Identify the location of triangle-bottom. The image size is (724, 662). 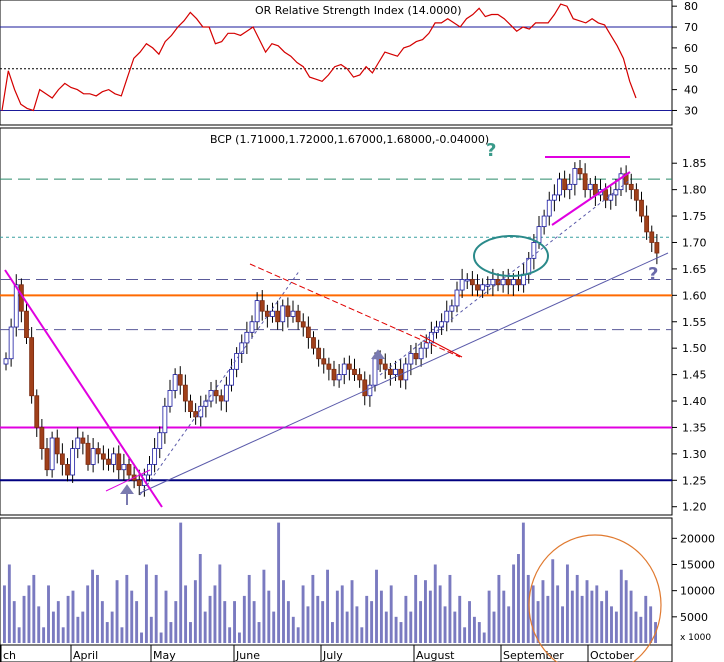
(591, 198).